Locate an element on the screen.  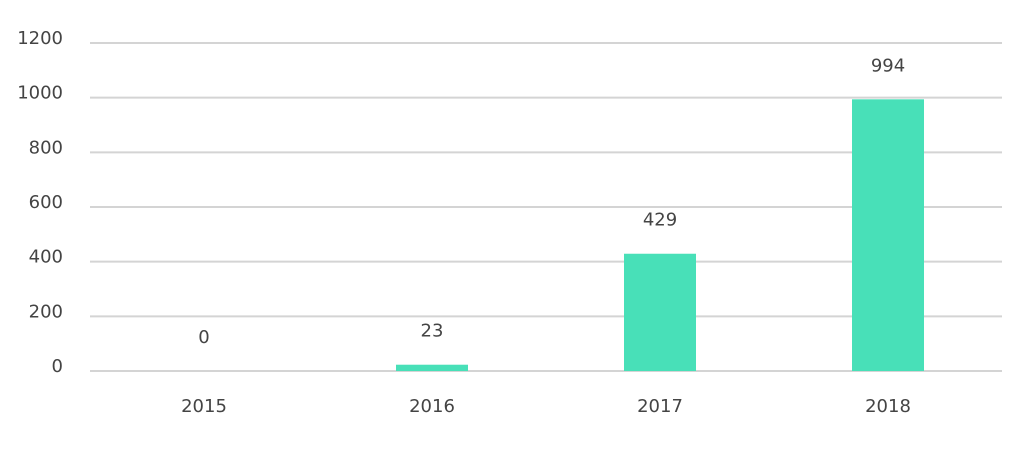
y-tick-label: 200 is located at coordinates (46, 311).